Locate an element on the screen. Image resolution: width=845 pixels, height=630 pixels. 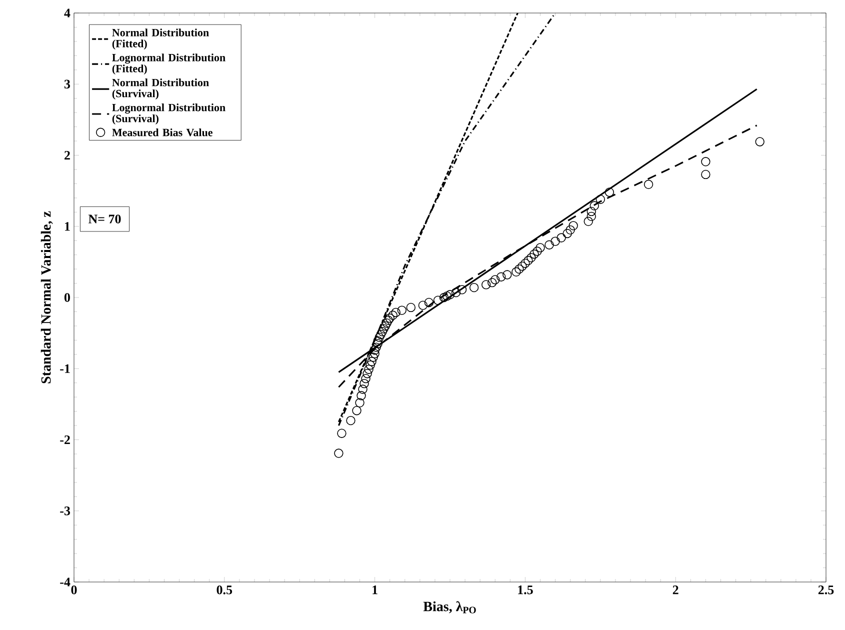
legend-label: Normal Distribution (Survival) is located at coordinates (160, 89).